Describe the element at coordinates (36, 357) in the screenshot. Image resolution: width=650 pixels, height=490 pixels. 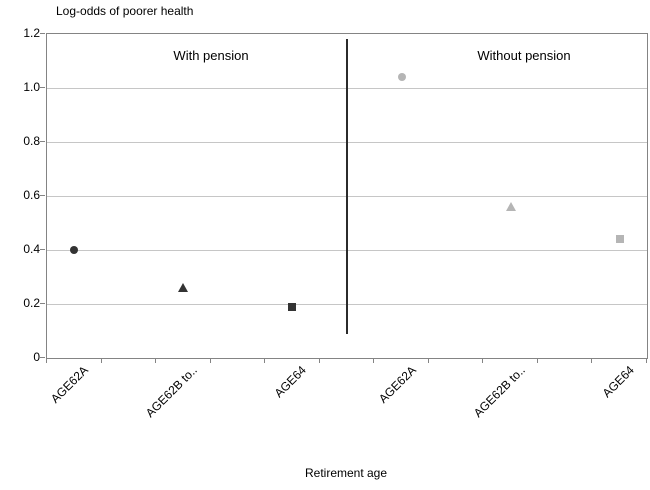
I see `y-axis-tick-label: 0` at that location.